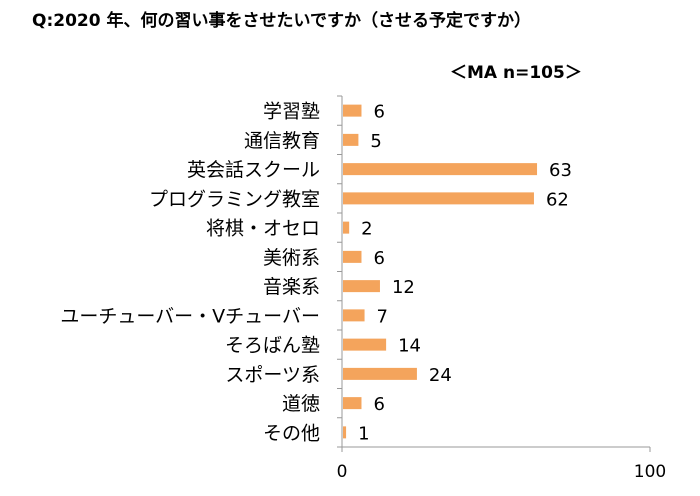 The image size is (700, 496). I want to click on chart-title: Q:2020 年、何の習い事をさせたいですか（させる予定ですか）, so click(281, 21).